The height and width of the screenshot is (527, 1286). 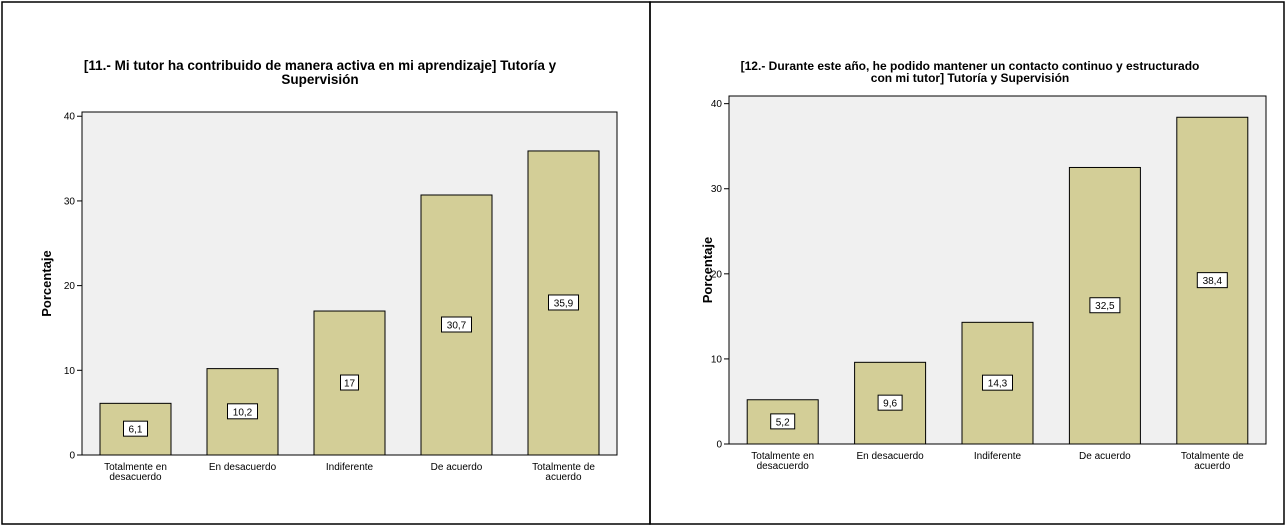 I want to click on chart-title-line-2: Supervisión, so click(x=319, y=79).